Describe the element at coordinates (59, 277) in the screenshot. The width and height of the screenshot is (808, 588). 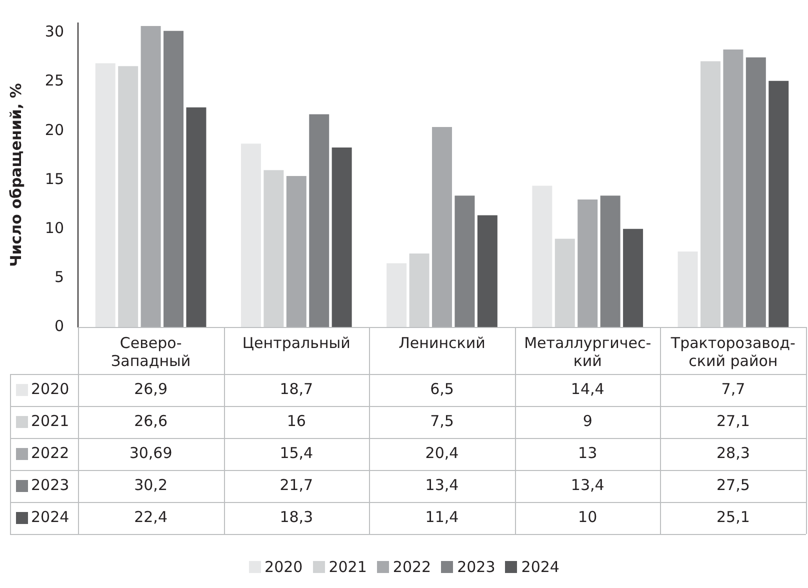
I see `y-tick-label: 5` at that location.